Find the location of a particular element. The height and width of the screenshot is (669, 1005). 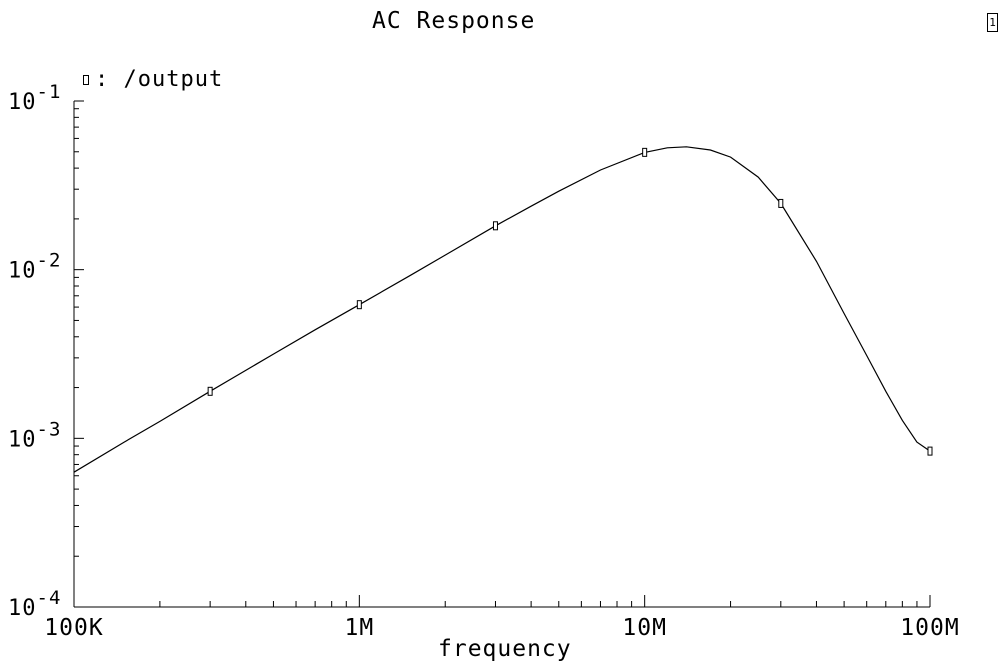

y-axis-ticks is located at coordinates (79, 354).